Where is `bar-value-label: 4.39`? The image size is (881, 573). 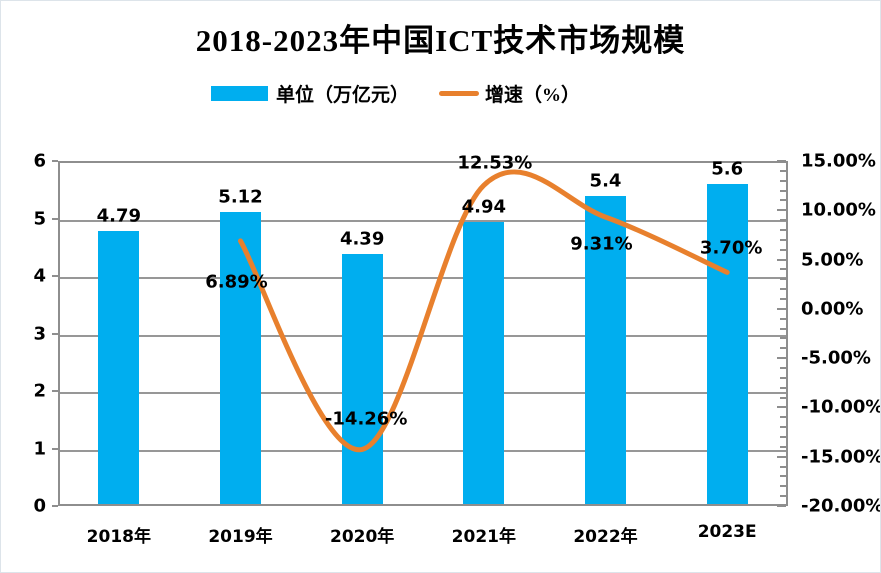
bar-value-label: 4.39 is located at coordinates (362, 239).